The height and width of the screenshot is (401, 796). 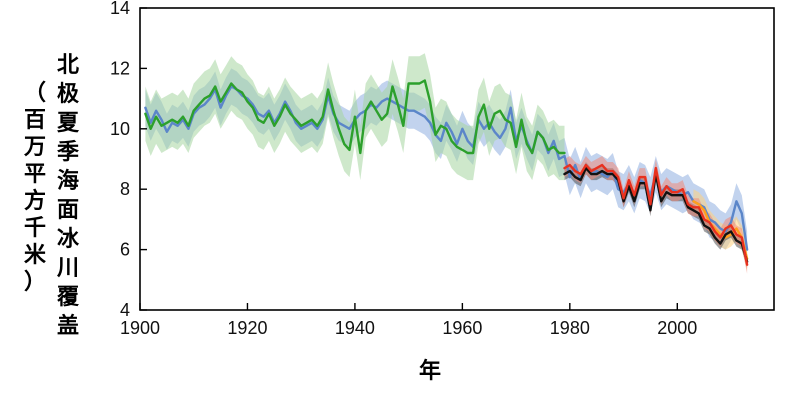 What do you see at coordinates (35, 93) in the screenshot?
I see `y-axis-unit-char: （` at bounding box center [35, 93].